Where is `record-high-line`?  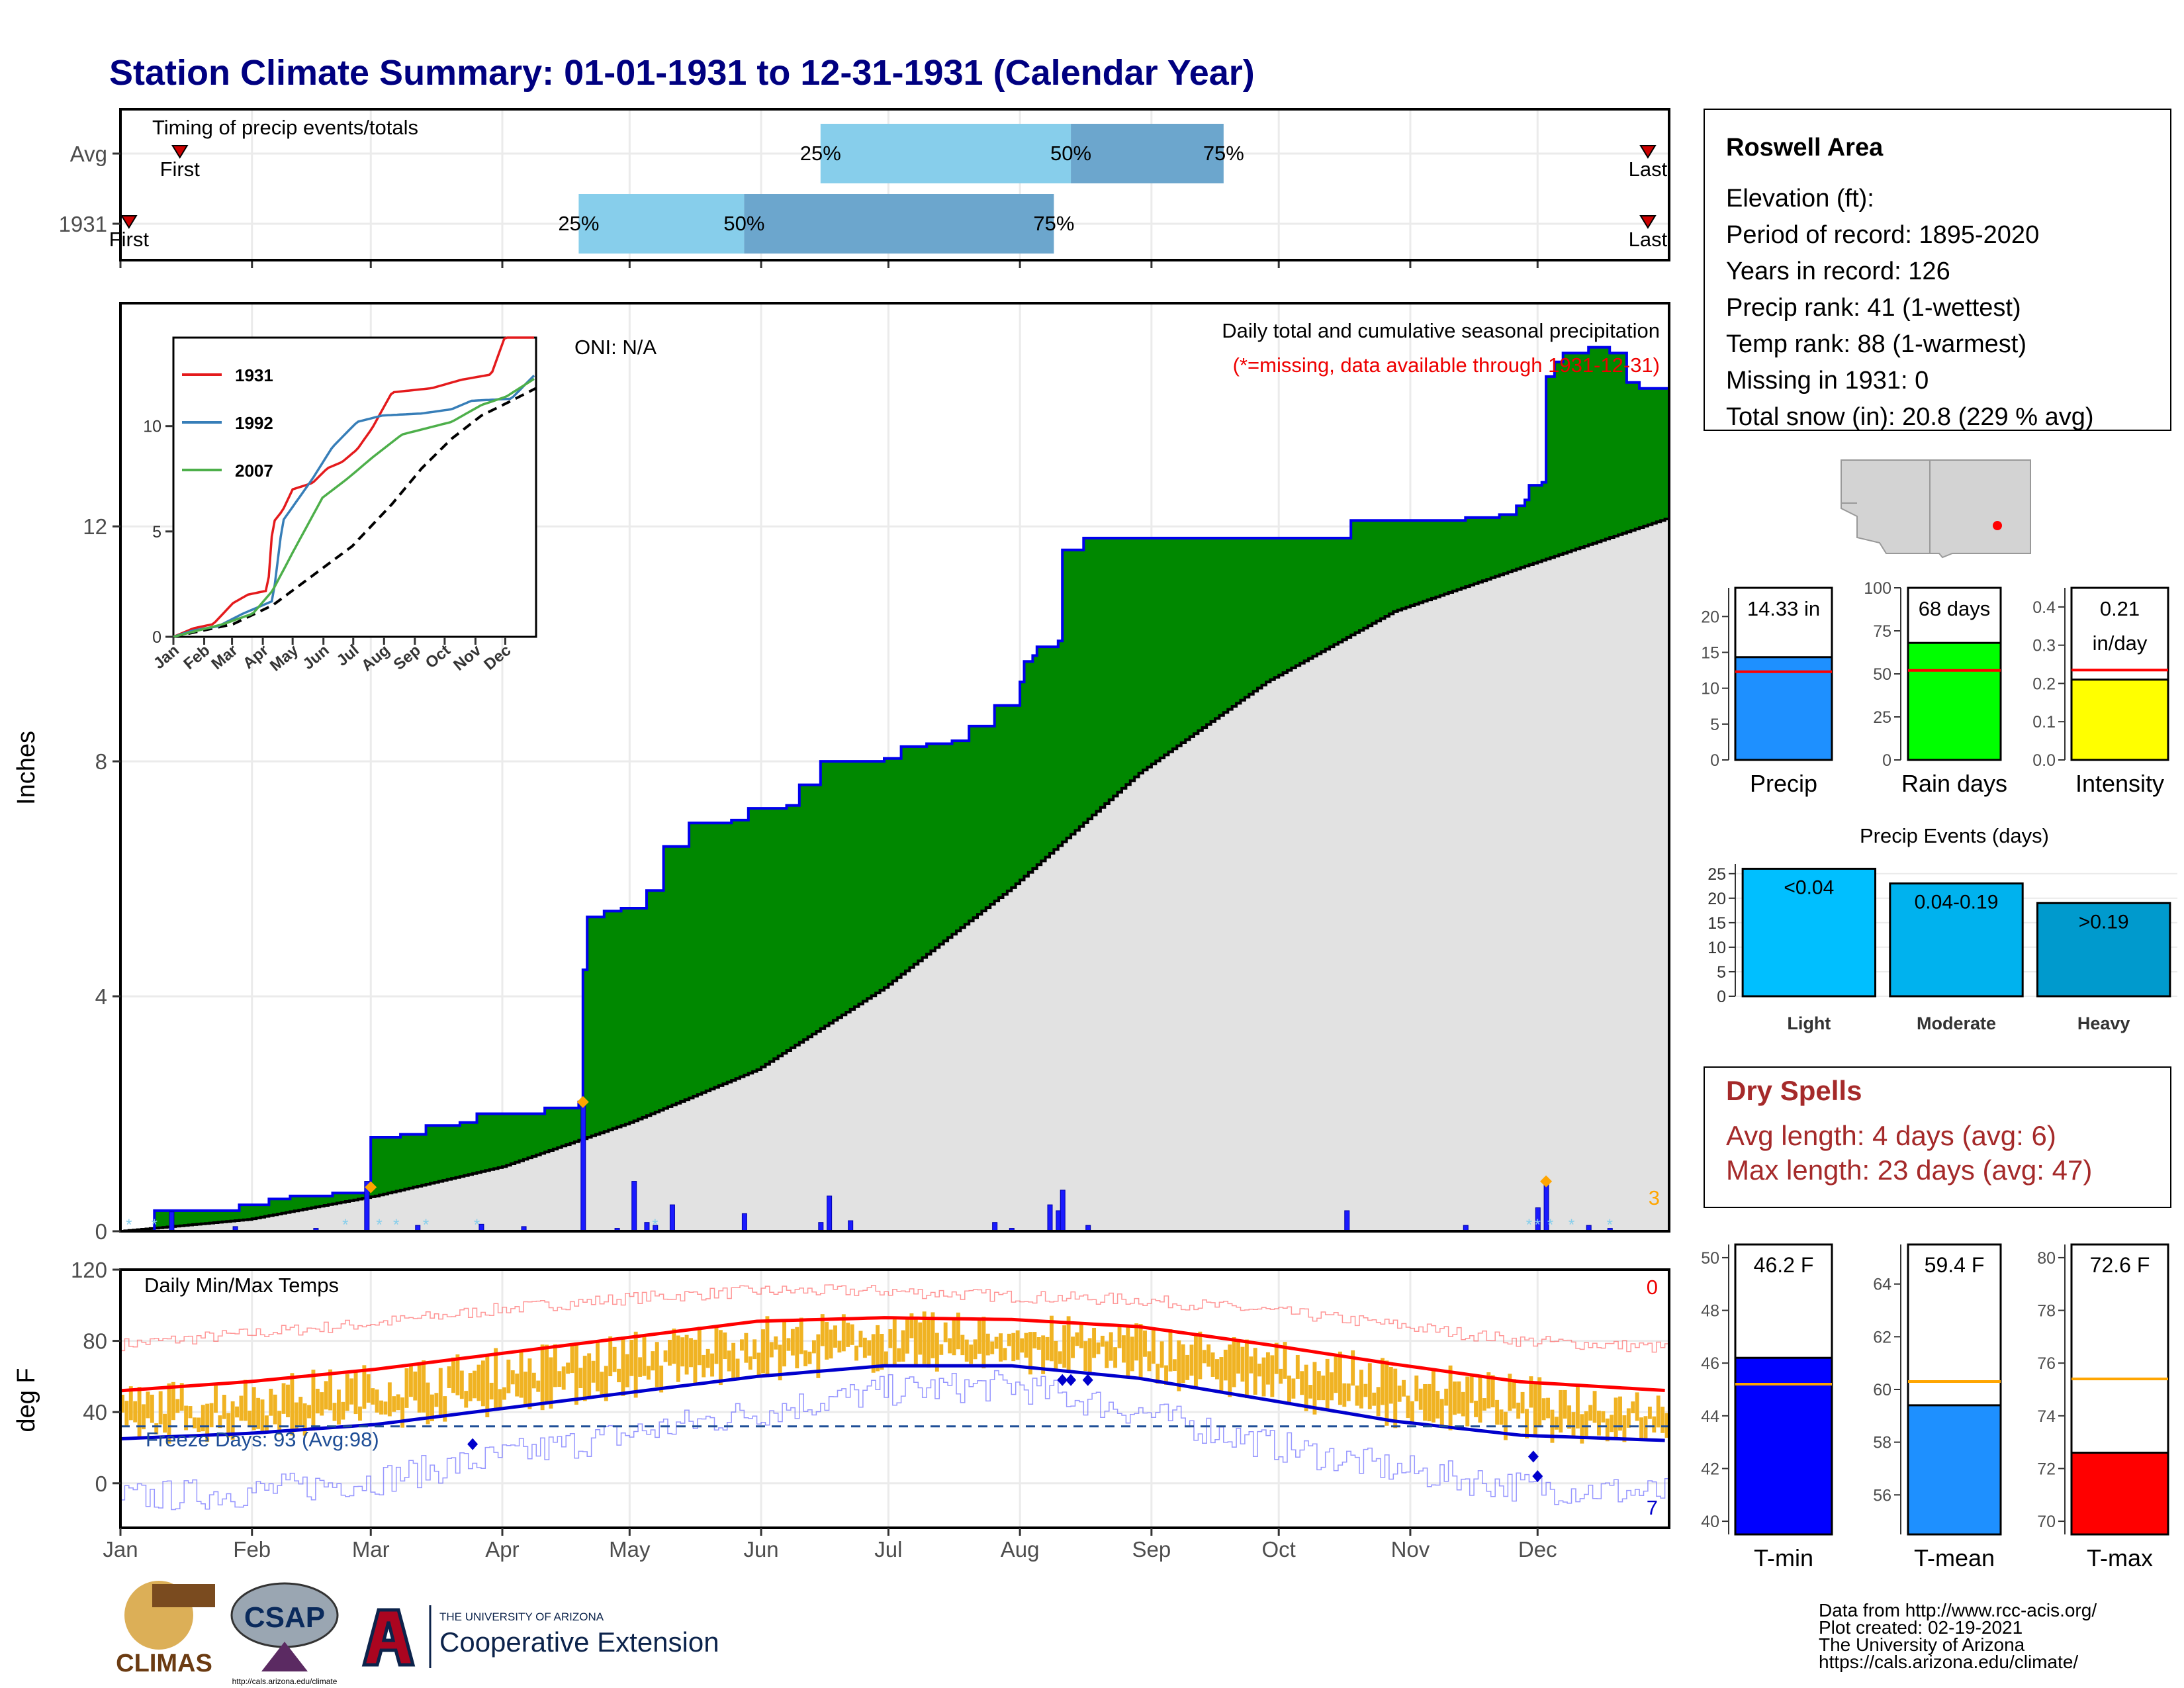 record-high-line is located at coordinates (894, 1318).